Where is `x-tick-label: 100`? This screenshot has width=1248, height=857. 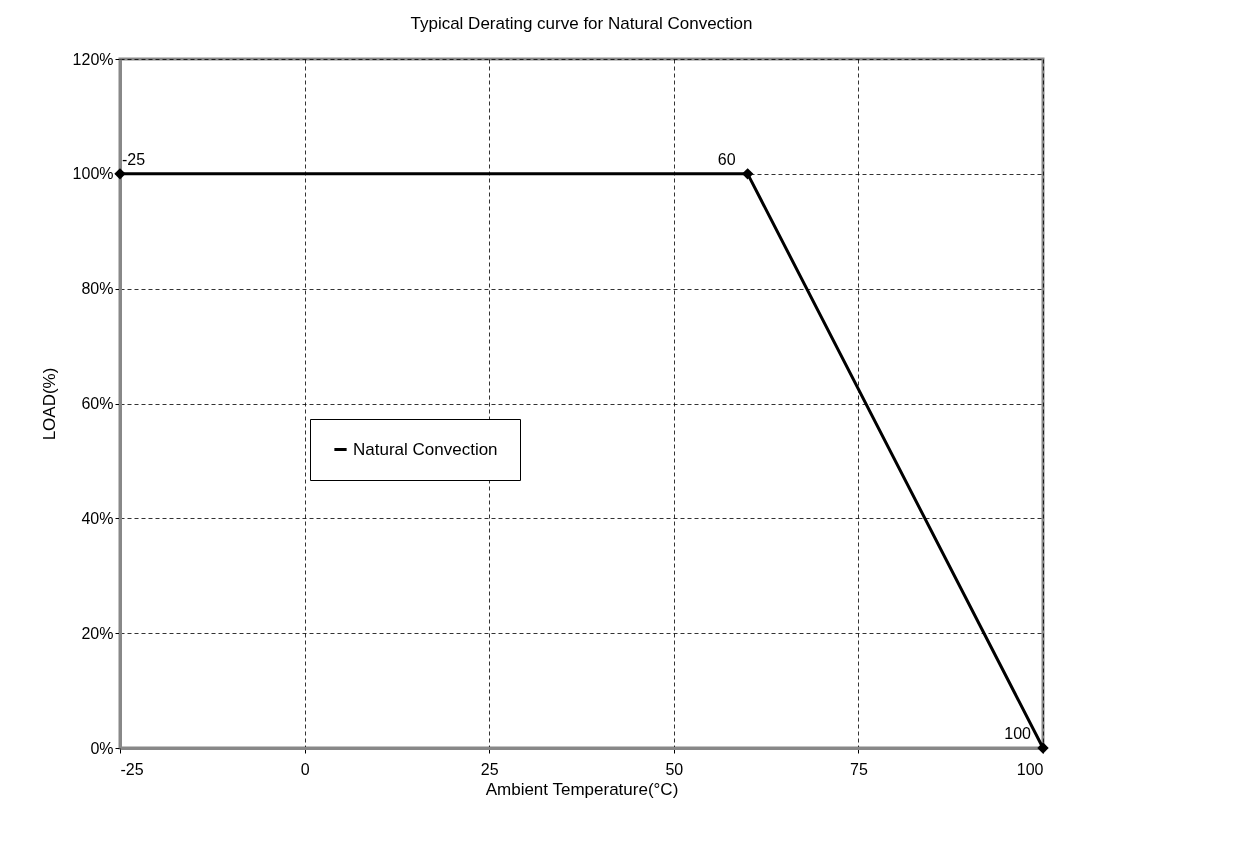 x-tick-label: 100 is located at coordinates (1030, 769).